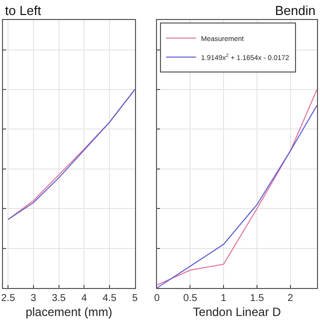 The image size is (320, 320). What do you see at coordinates (237, 311) in the screenshot?
I see `x-axis-title: Tendon Linear D` at bounding box center [237, 311].